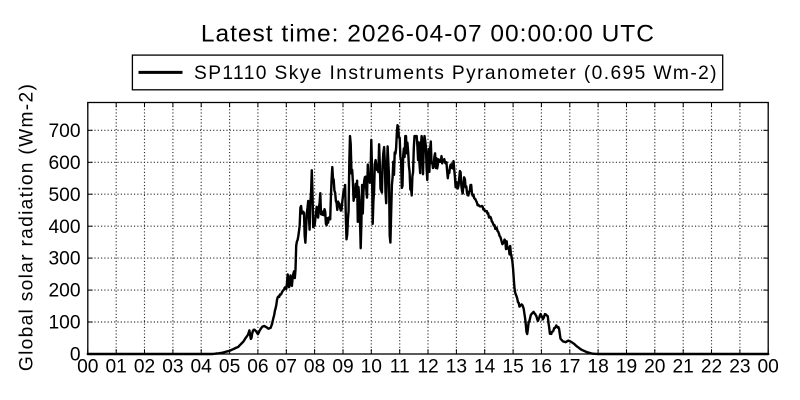 Image resolution: width=800 pixels, height=400 pixels. I want to click on svg-text: Global solar radiation (Wm-2), so click(27, 227).